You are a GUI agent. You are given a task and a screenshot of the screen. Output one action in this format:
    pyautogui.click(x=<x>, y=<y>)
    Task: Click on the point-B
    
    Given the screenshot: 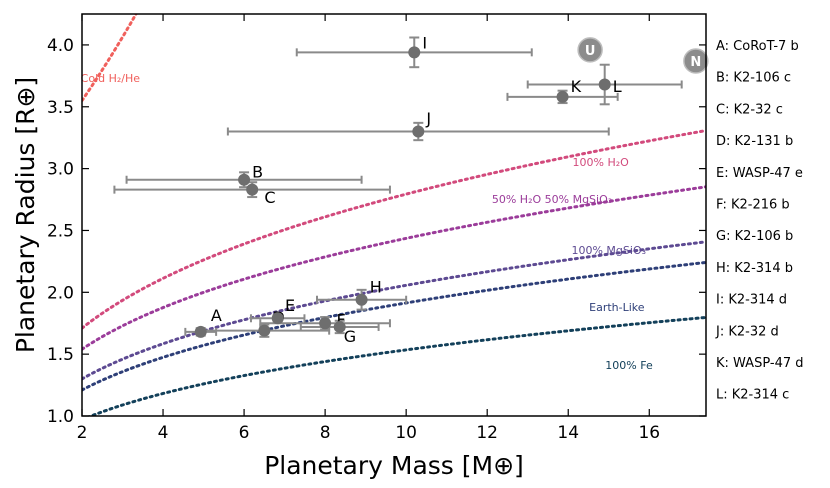 What is the action you would take?
    pyautogui.click(x=244, y=179)
    